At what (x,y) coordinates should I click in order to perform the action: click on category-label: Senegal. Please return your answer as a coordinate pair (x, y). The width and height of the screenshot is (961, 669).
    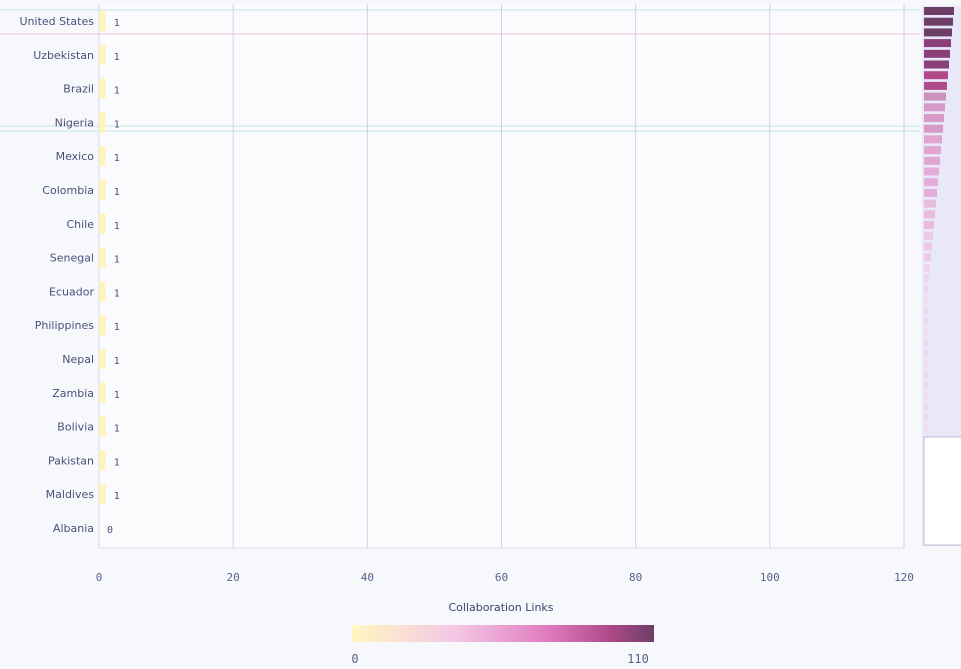
    Looking at the image, I should click on (72, 258).